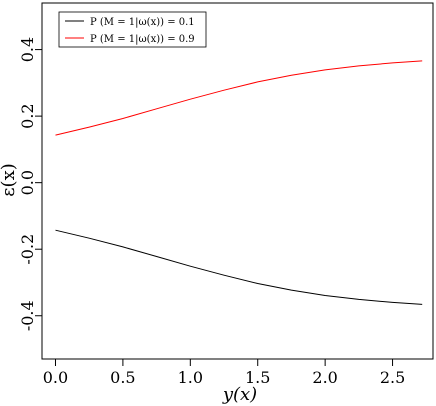 The image size is (436, 406). I want to click on legend-label-series-1: P (M = 1|ω(x)) = 0.1, so click(142, 22).